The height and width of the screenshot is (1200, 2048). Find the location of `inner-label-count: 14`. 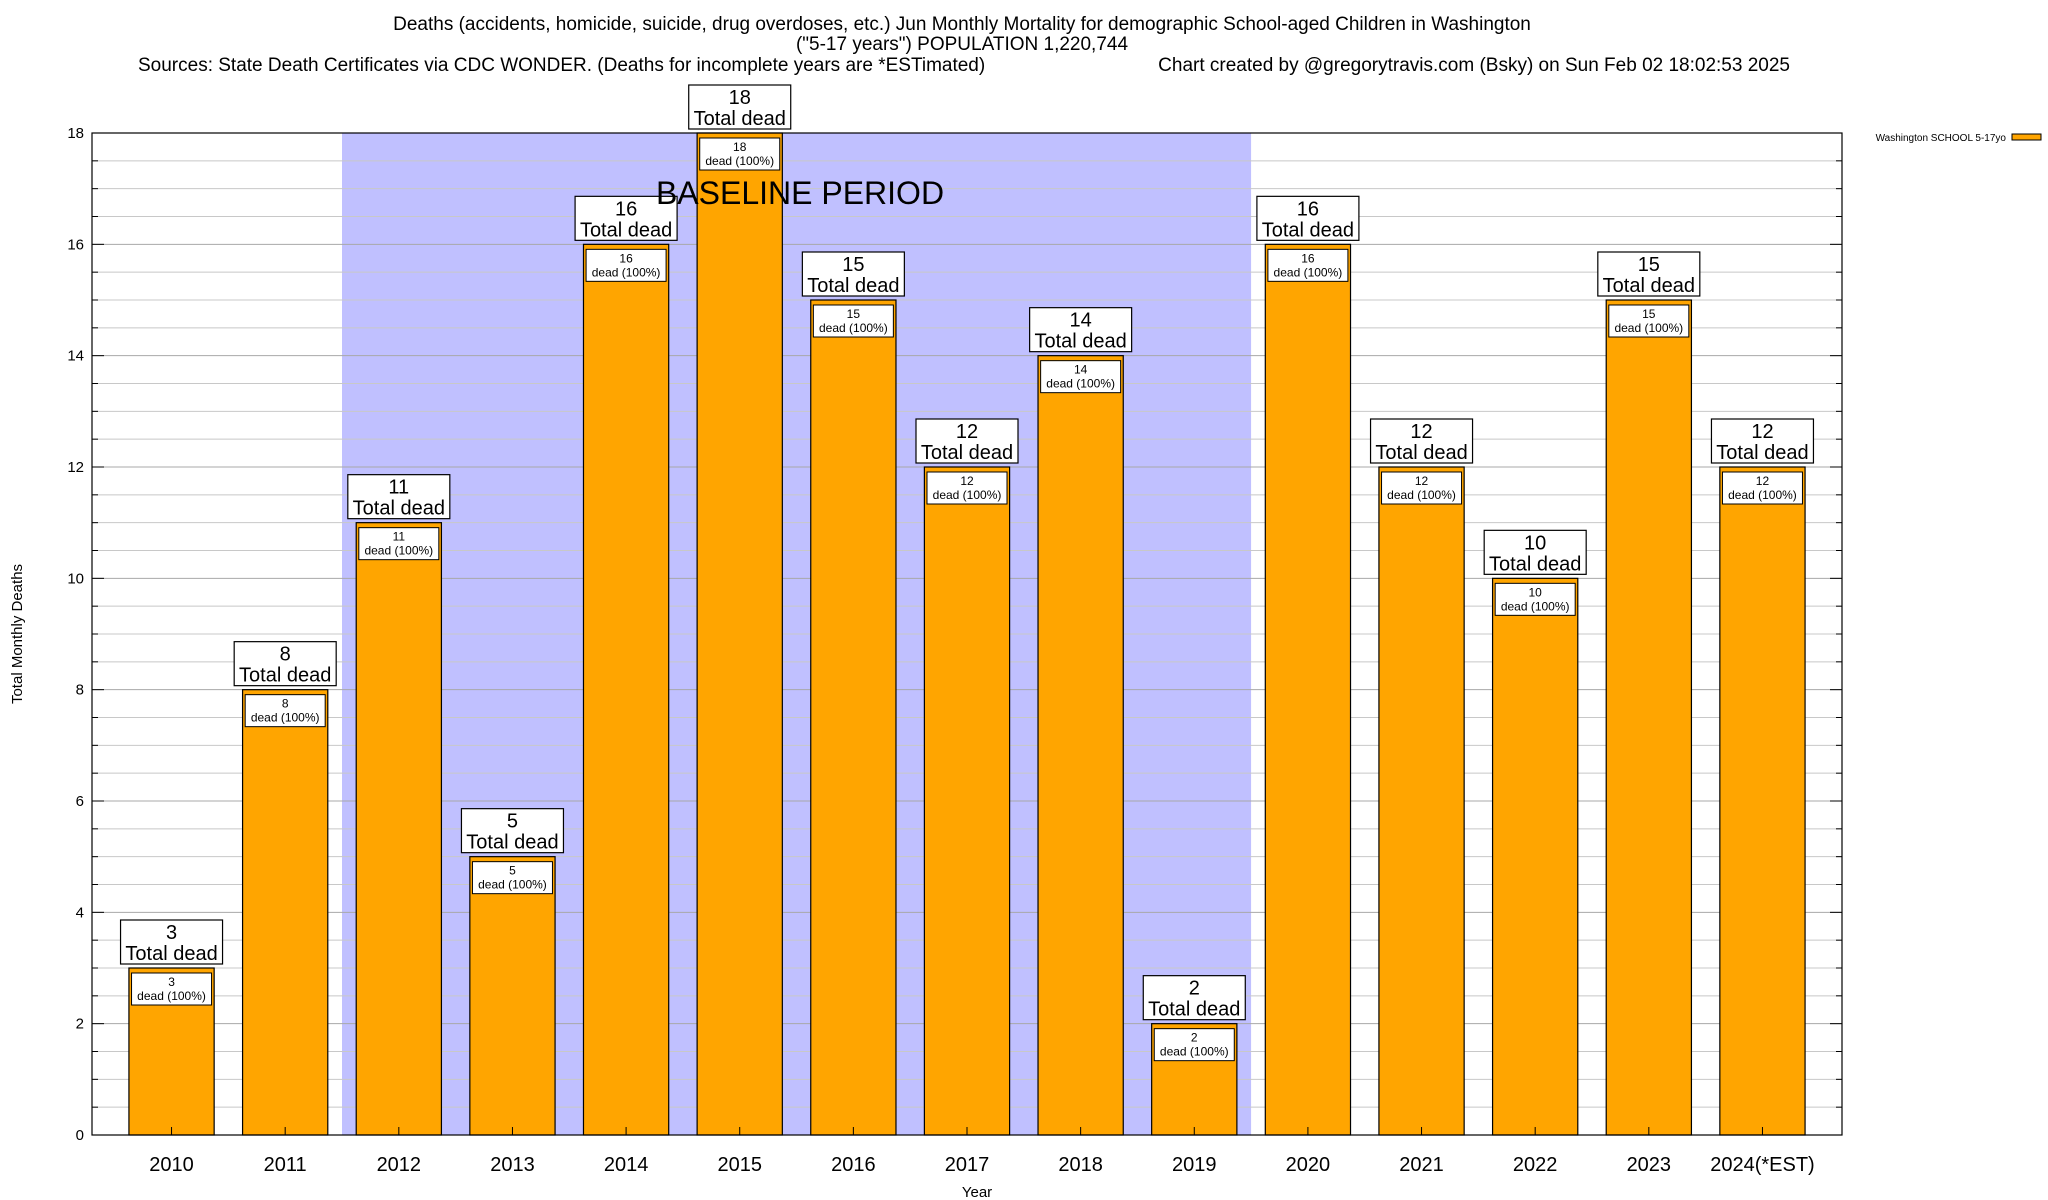

inner-label-count: 14 is located at coordinates (1081, 370).